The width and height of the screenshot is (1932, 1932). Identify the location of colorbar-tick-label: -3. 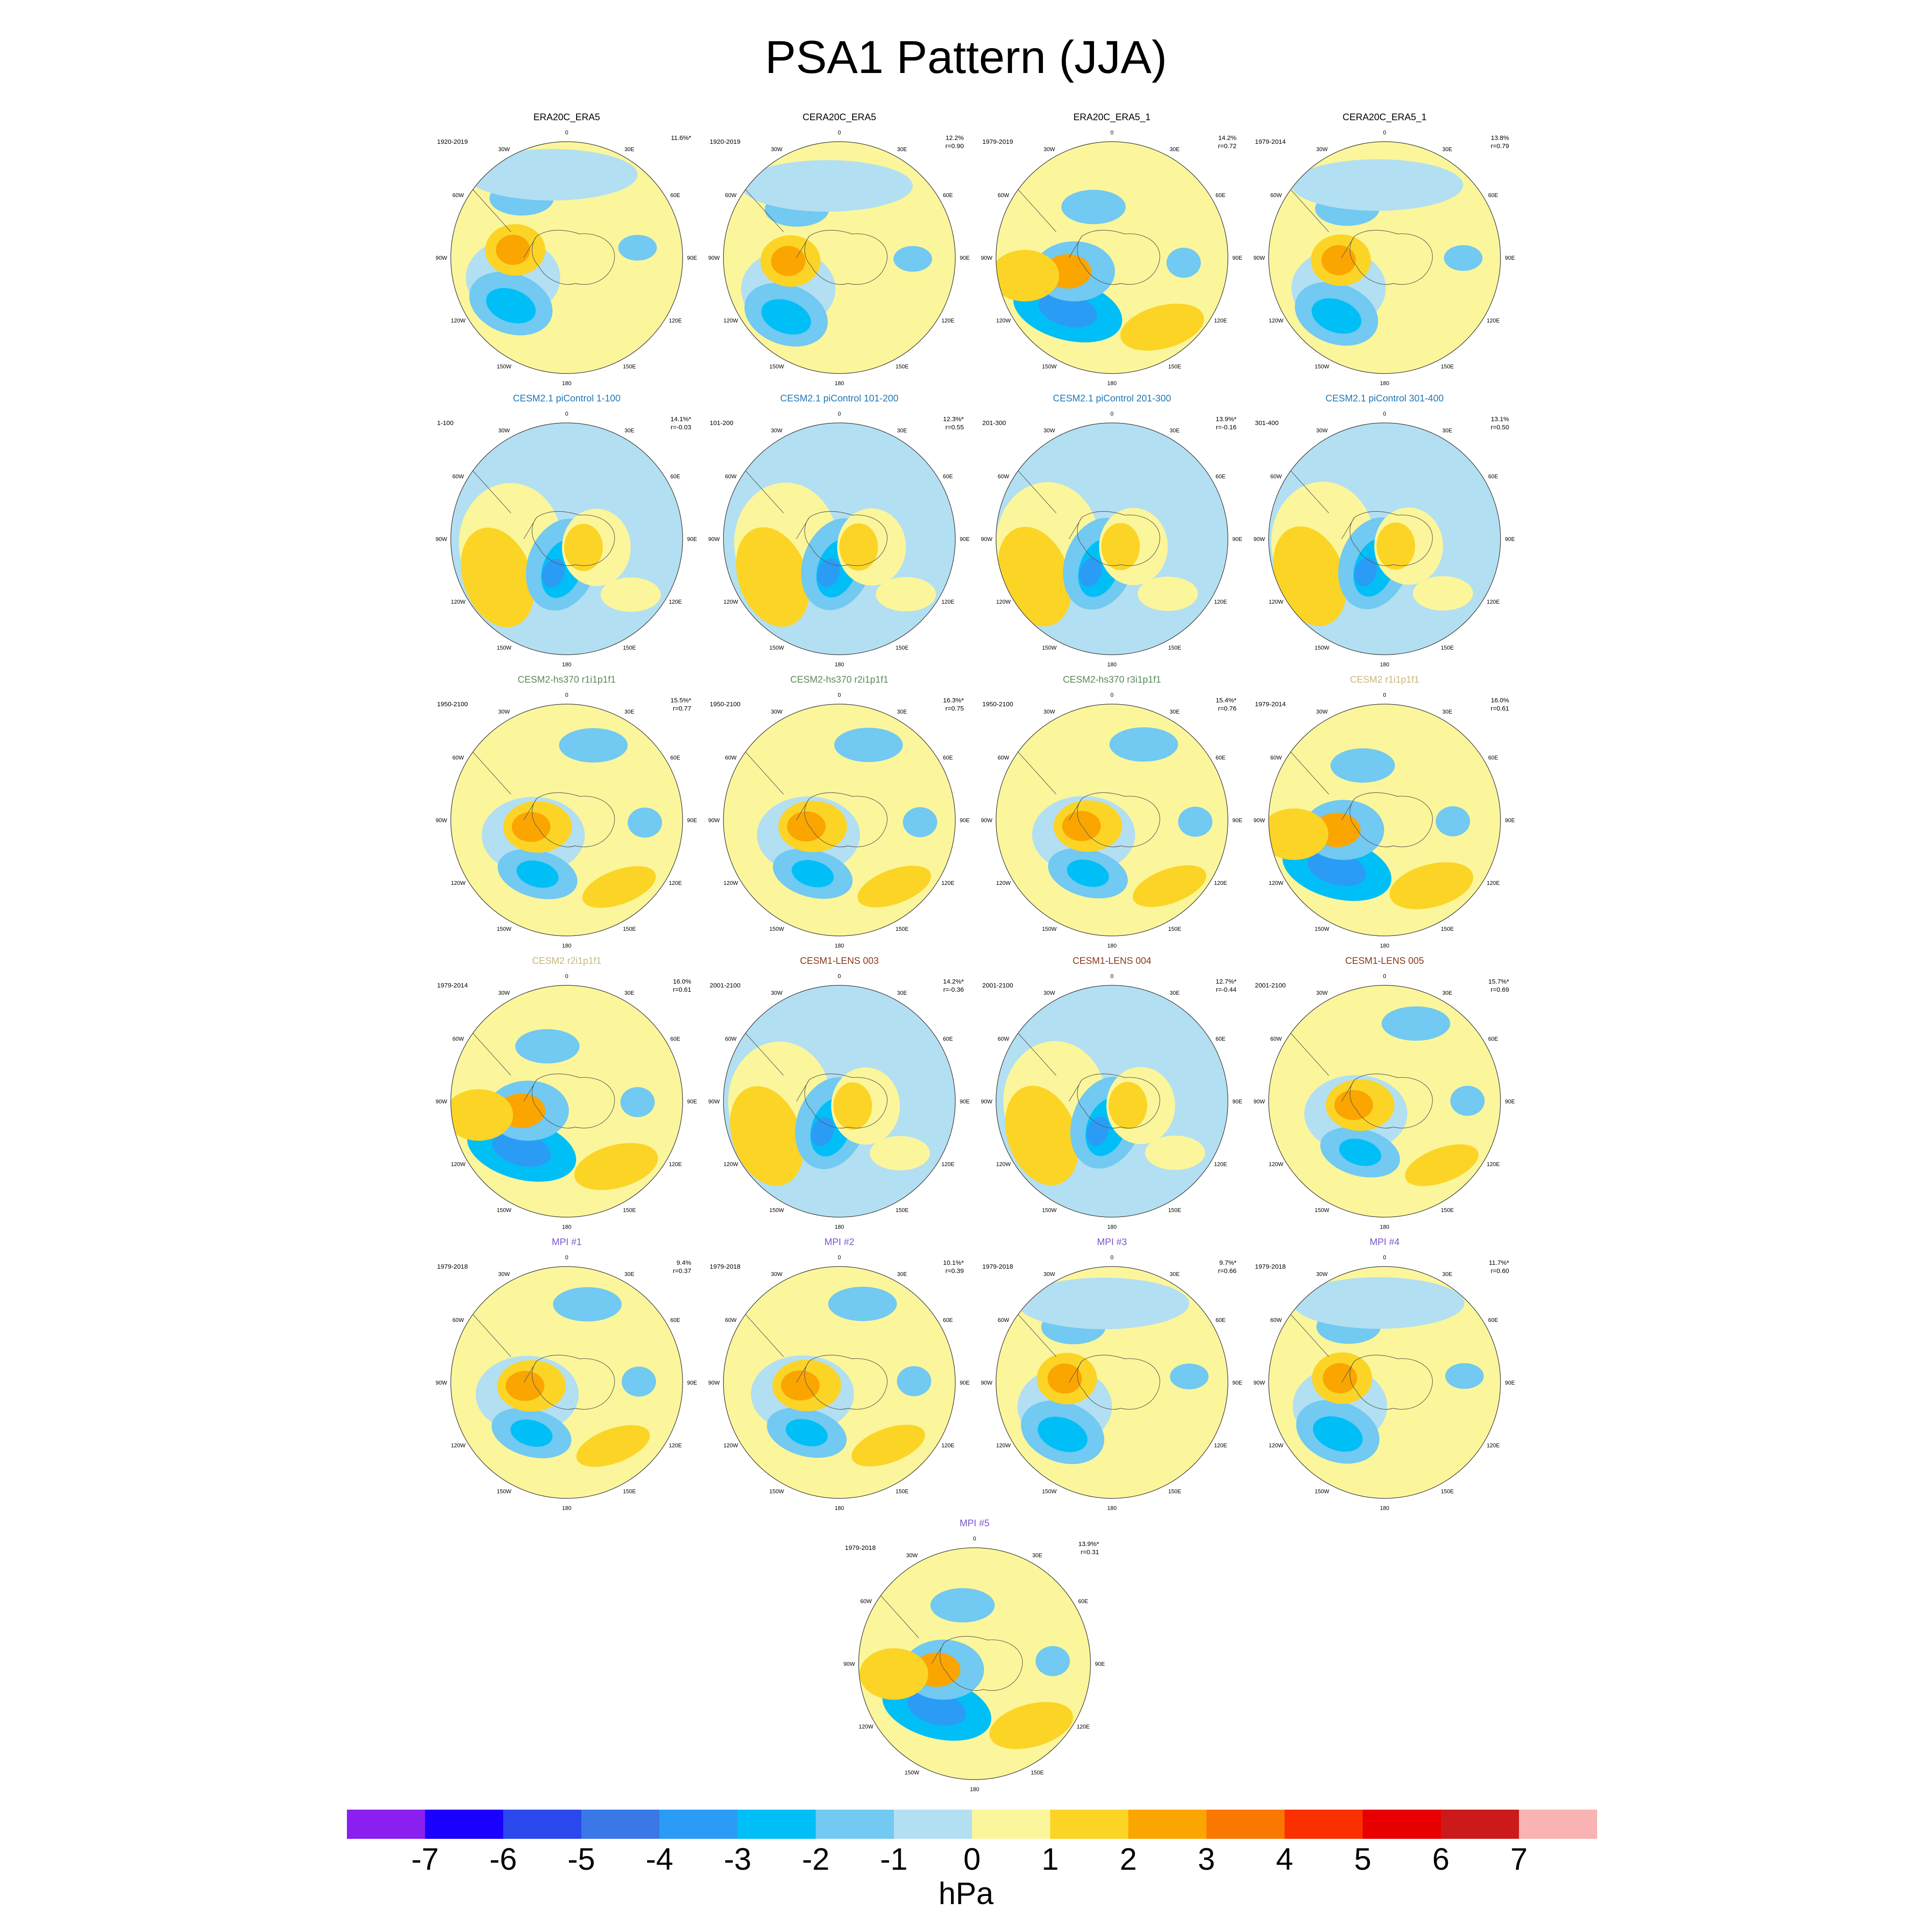
(737, 1859).